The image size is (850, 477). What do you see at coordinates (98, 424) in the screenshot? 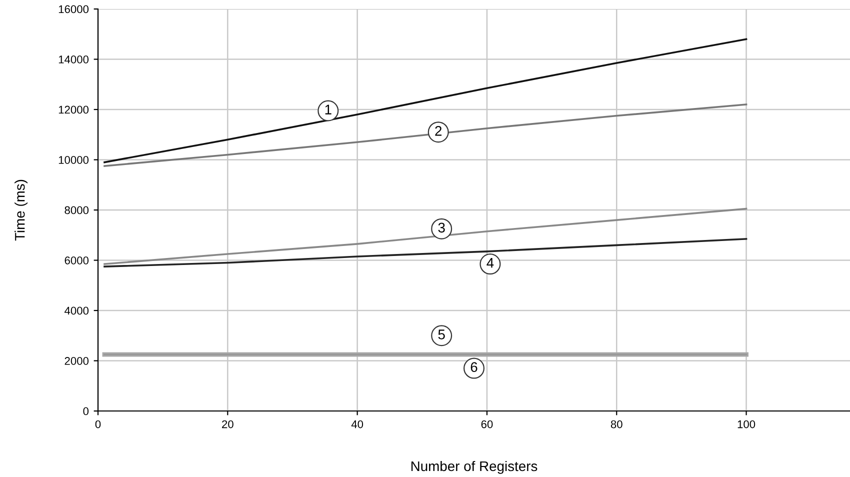
I see `x-tick-label: 0` at bounding box center [98, 424].